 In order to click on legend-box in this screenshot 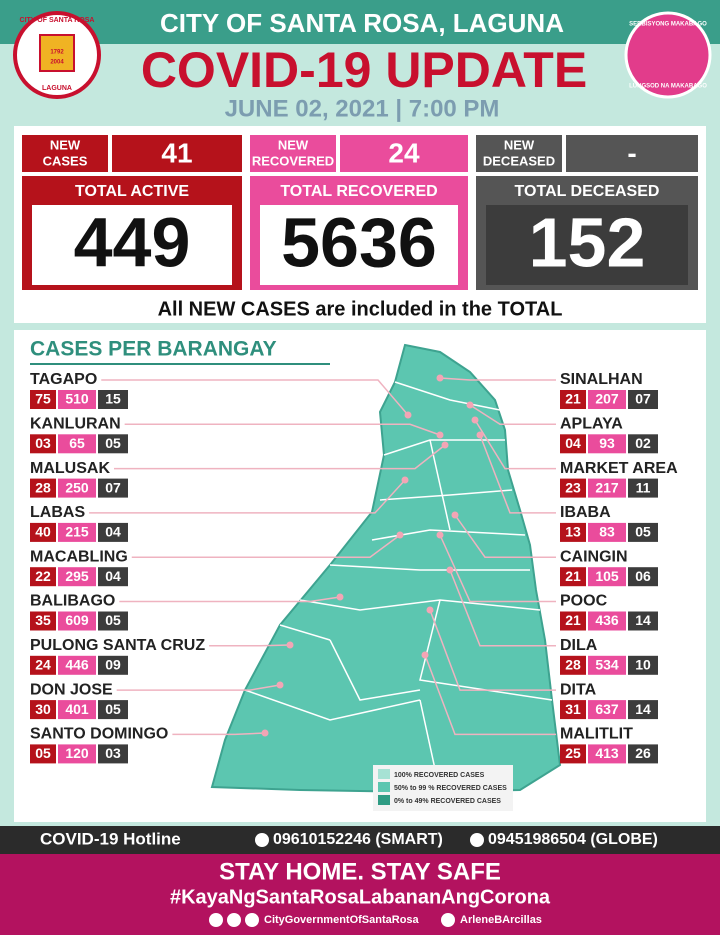, I will do `click(443, 788)`.